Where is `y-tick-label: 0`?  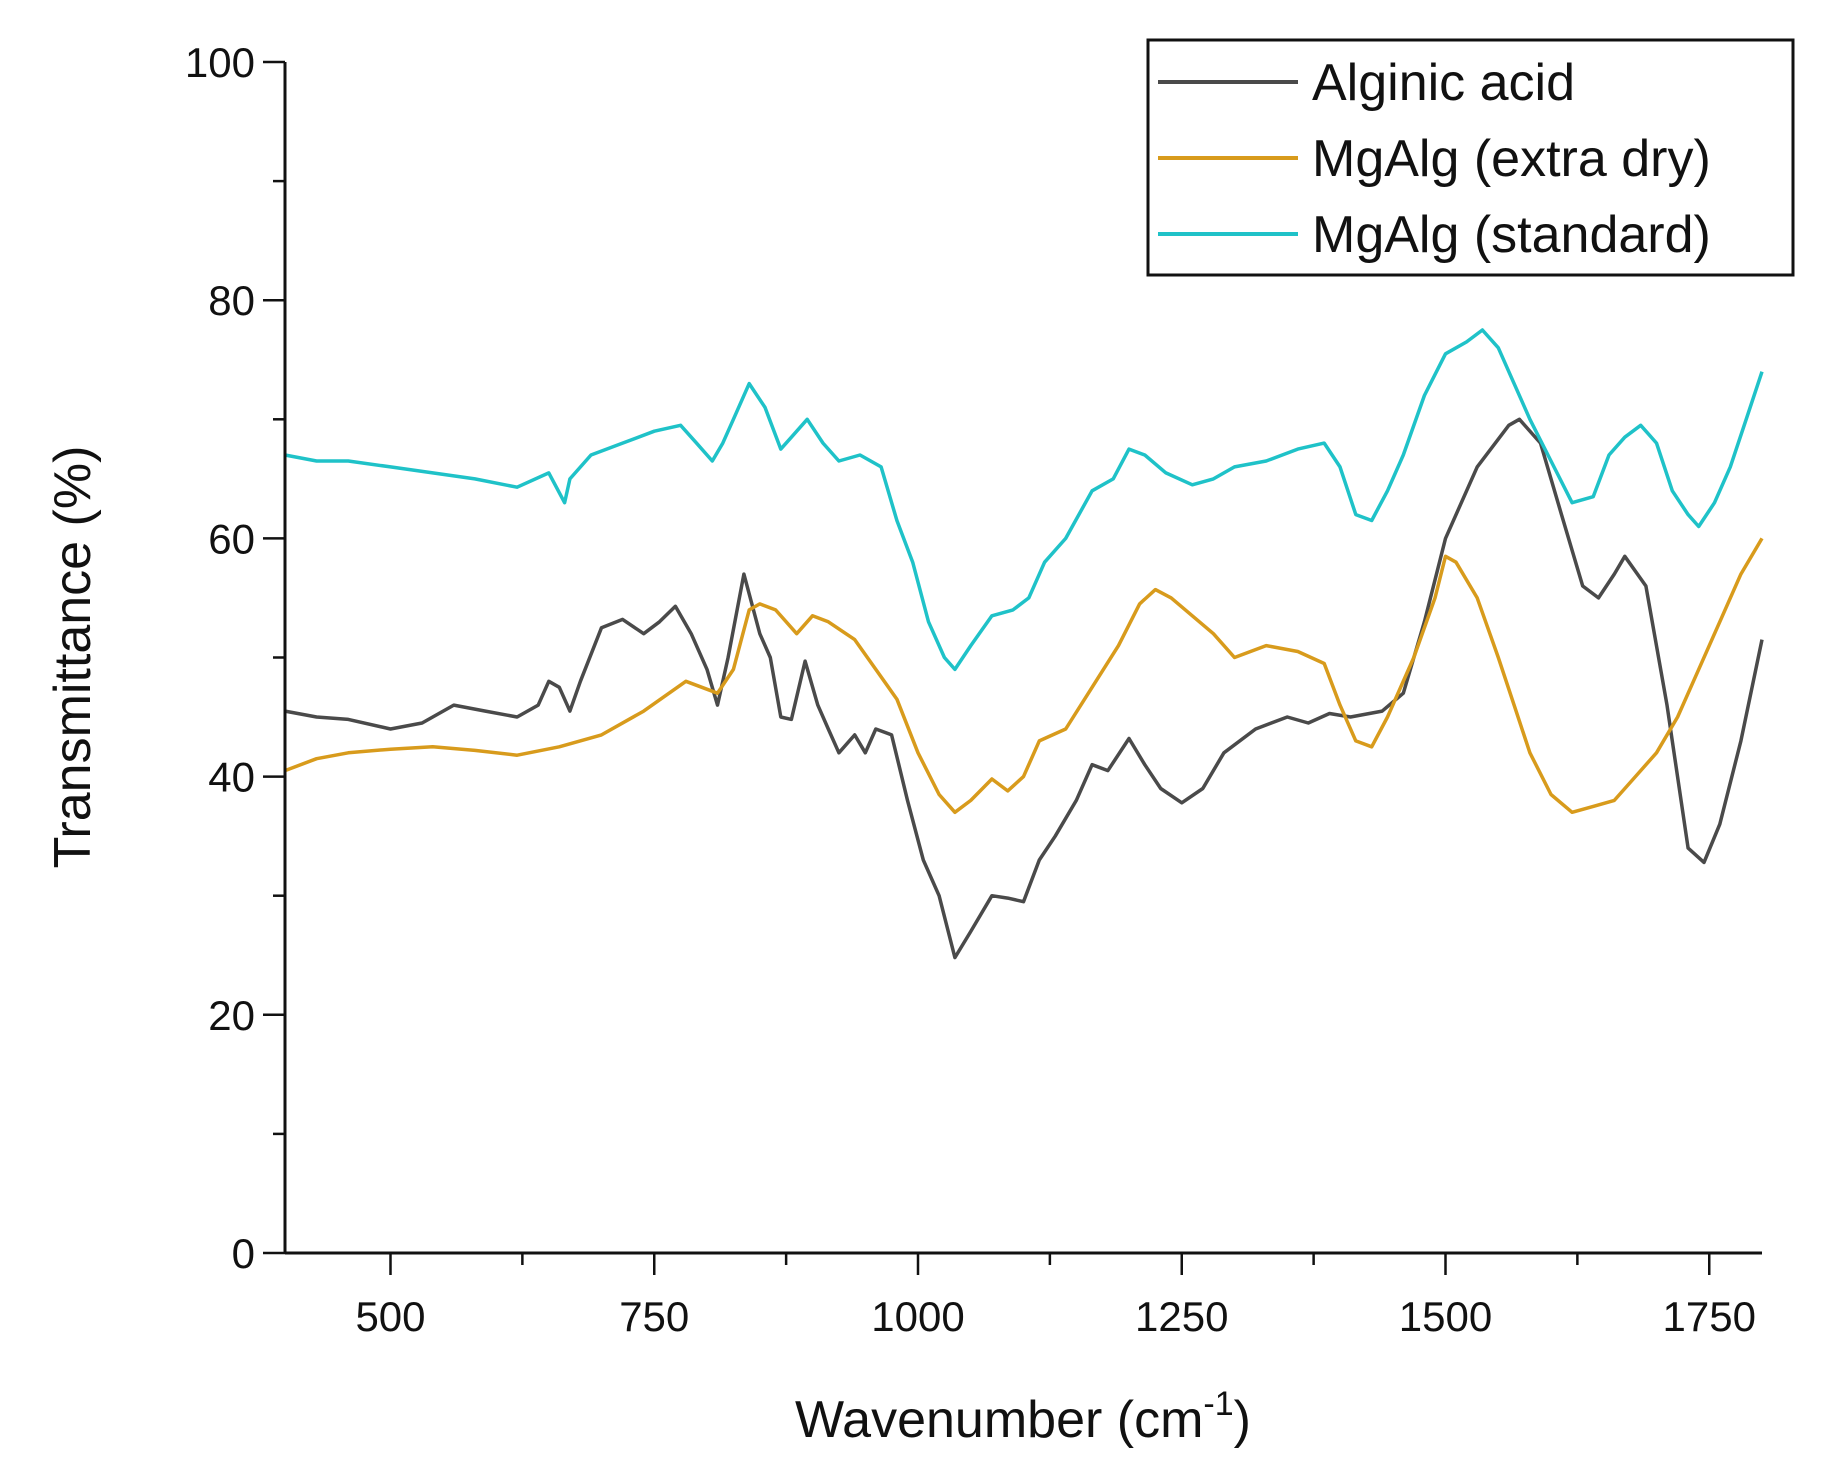 y-tick-label: 0 is located at coordinates (243, 1253).